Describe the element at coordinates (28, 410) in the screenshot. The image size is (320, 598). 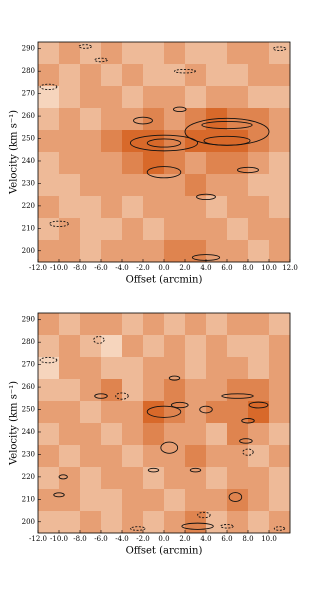
I see `y-tick-label: 250` at that location.